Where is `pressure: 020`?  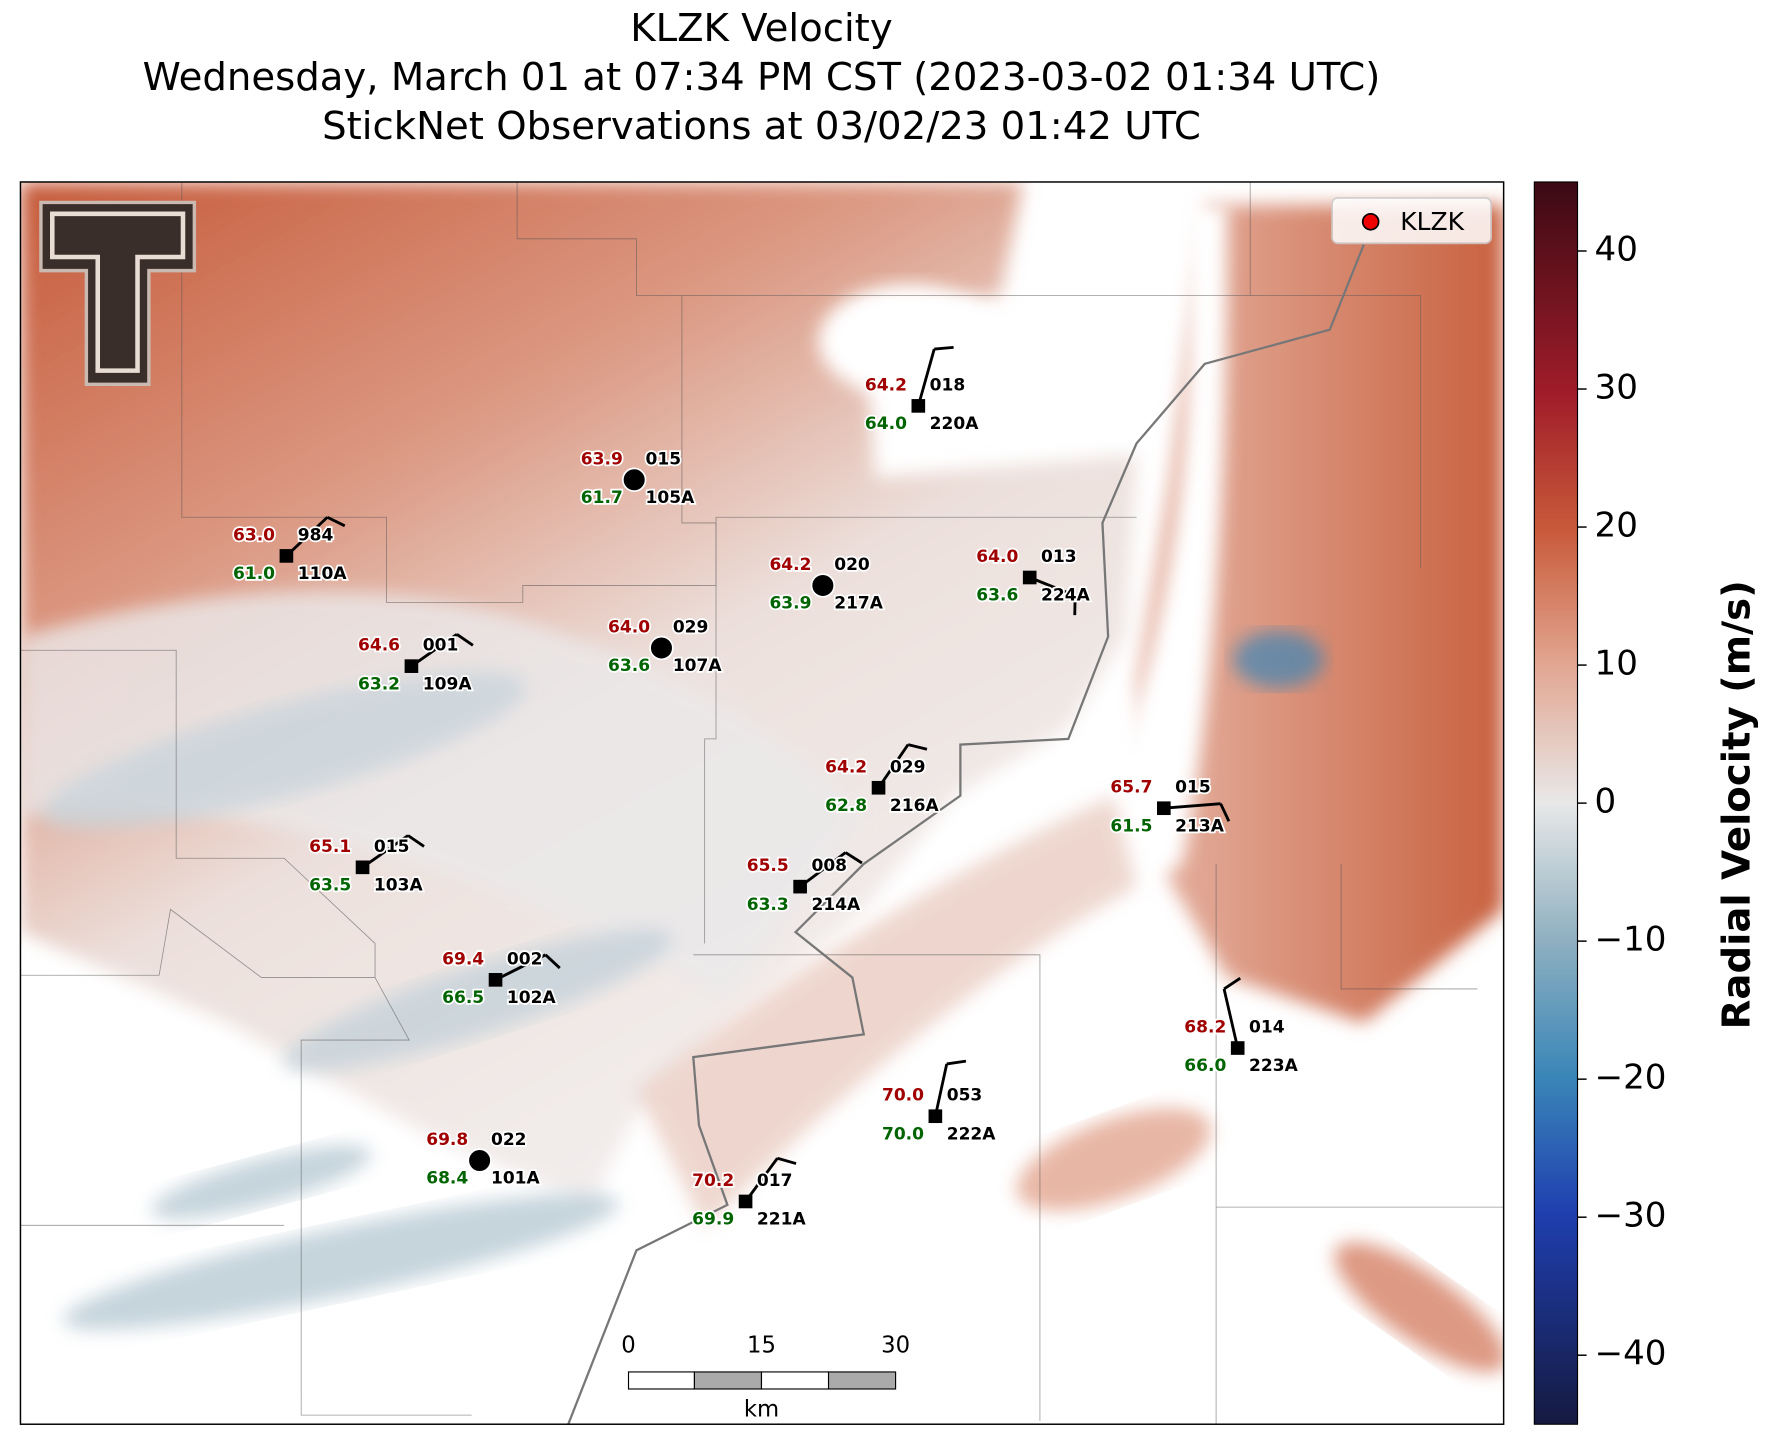 pressure: 020 is located at coordinates (852, 565).